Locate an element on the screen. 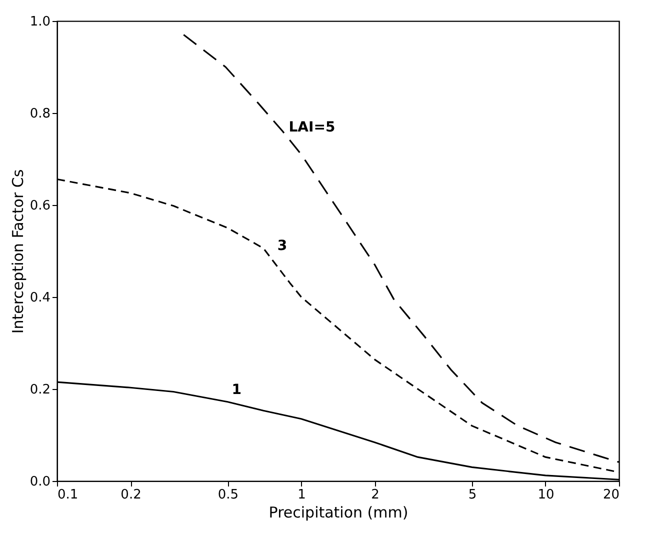 This screenshot has width=668, height=543. x-tick-label: 10 is located at coordinates (546, 495).